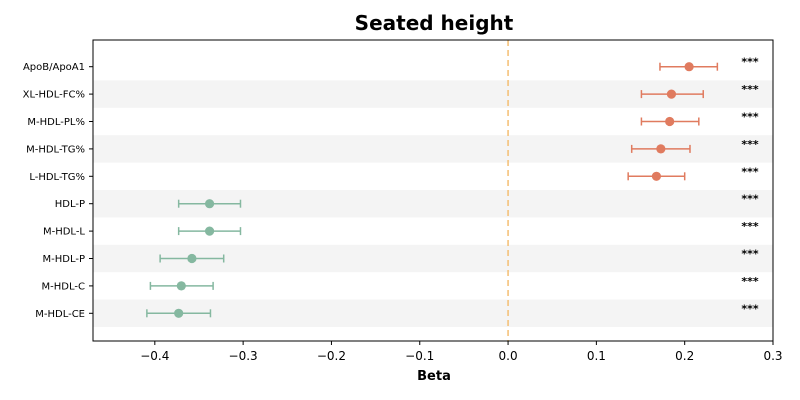 This screenshot has width=800, height=400. Describe the element at coordinates (60, 314) in the screenshot. I see `y-tick-label: M-HDL-CE` at that location.